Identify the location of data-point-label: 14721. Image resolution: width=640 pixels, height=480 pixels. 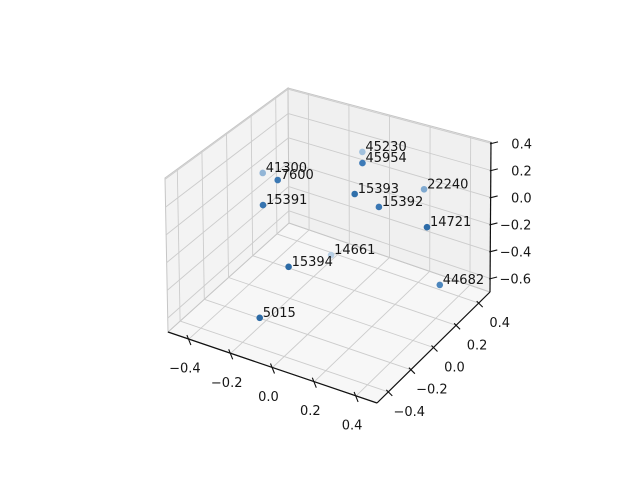
(450, 222).